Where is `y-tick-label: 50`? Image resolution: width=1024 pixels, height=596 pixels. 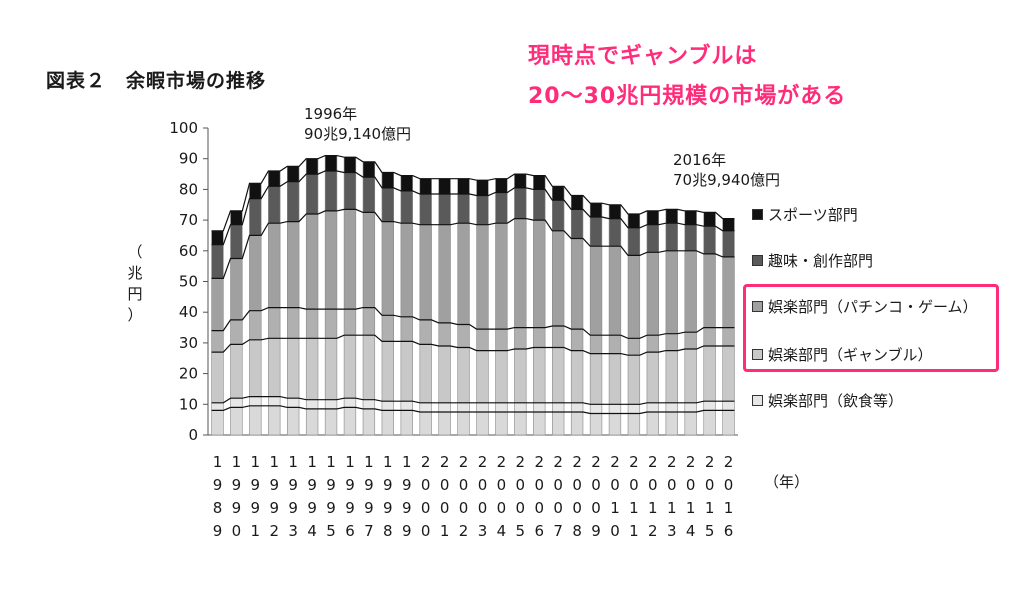 y-tick-label: 50 is located at coordinates (188, 282).